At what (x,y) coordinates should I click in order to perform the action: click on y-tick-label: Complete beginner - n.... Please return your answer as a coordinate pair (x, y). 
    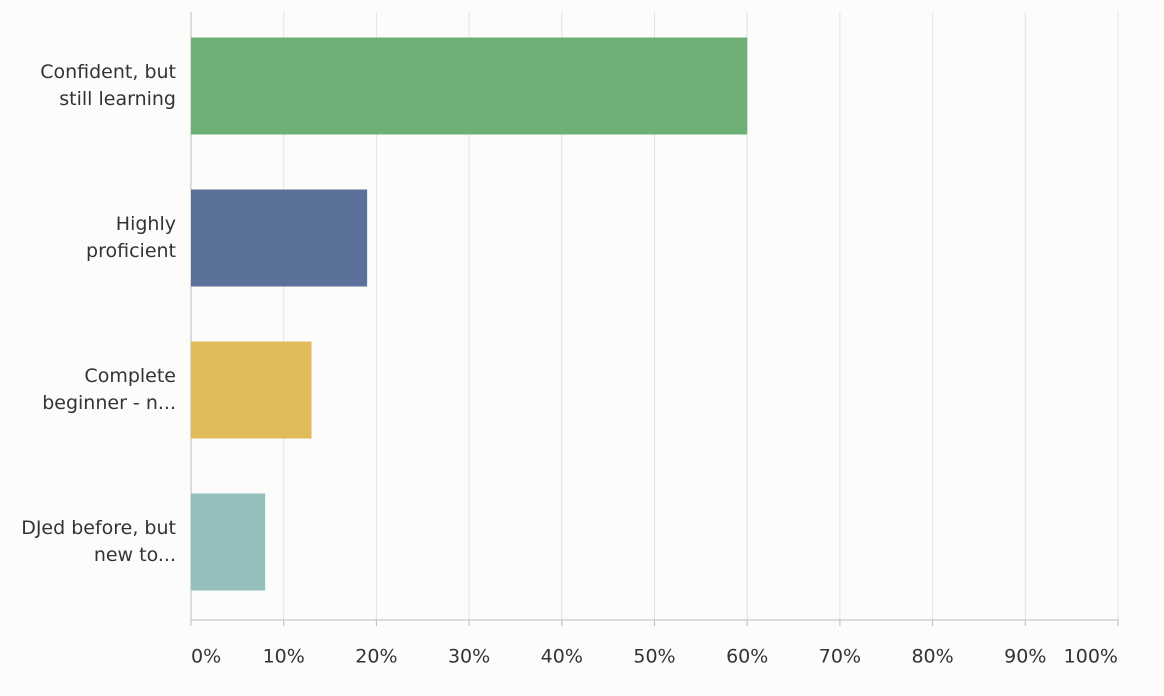
    Looking at the image, I should click on (109, 389).